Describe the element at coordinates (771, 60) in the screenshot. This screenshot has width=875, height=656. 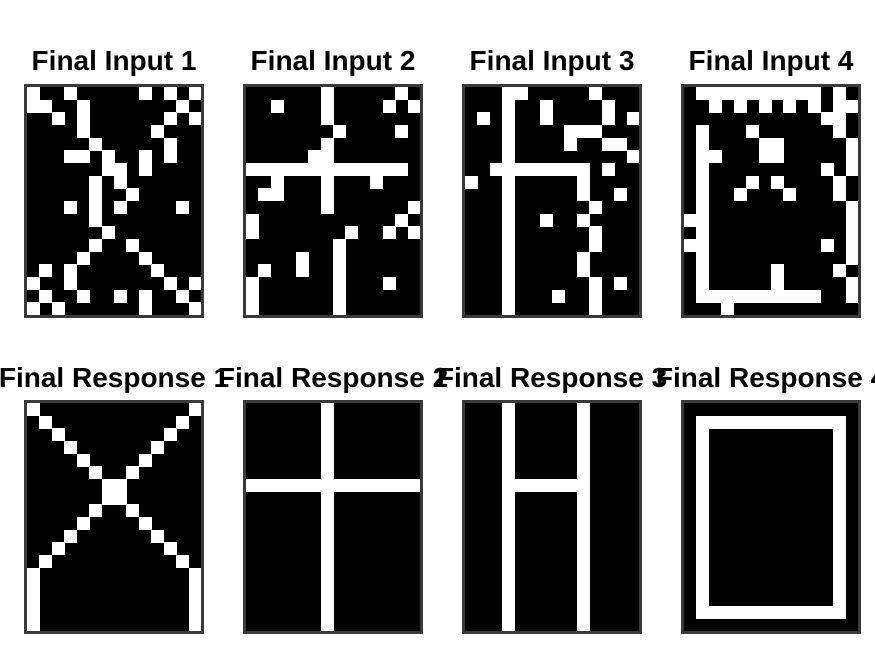
I see `panel-title: Final Input 4` at that location.